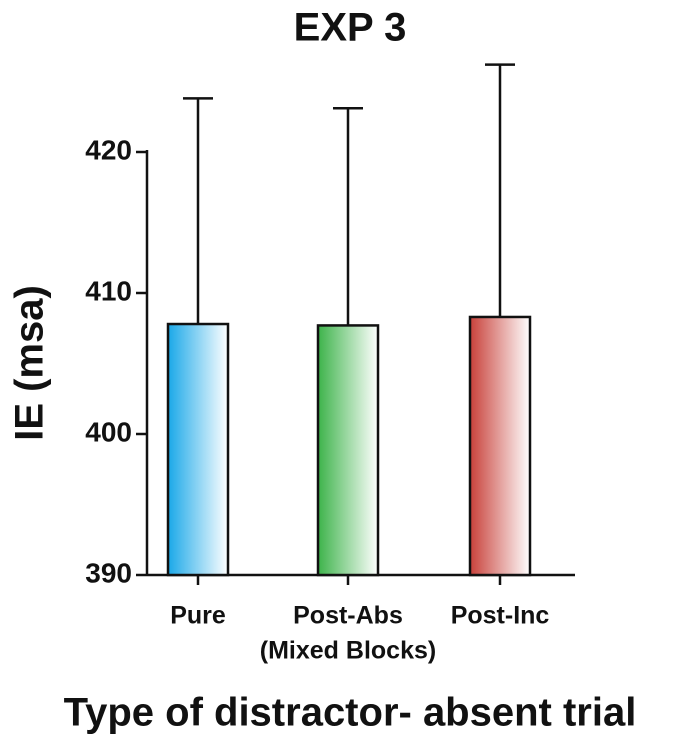 The height and width of the screenshot is (746, 700). What do you see at coordinates (30, 363) in the screenshot?
I see `y-axis-label: IE (msa)` at bounding box center [30, 363].